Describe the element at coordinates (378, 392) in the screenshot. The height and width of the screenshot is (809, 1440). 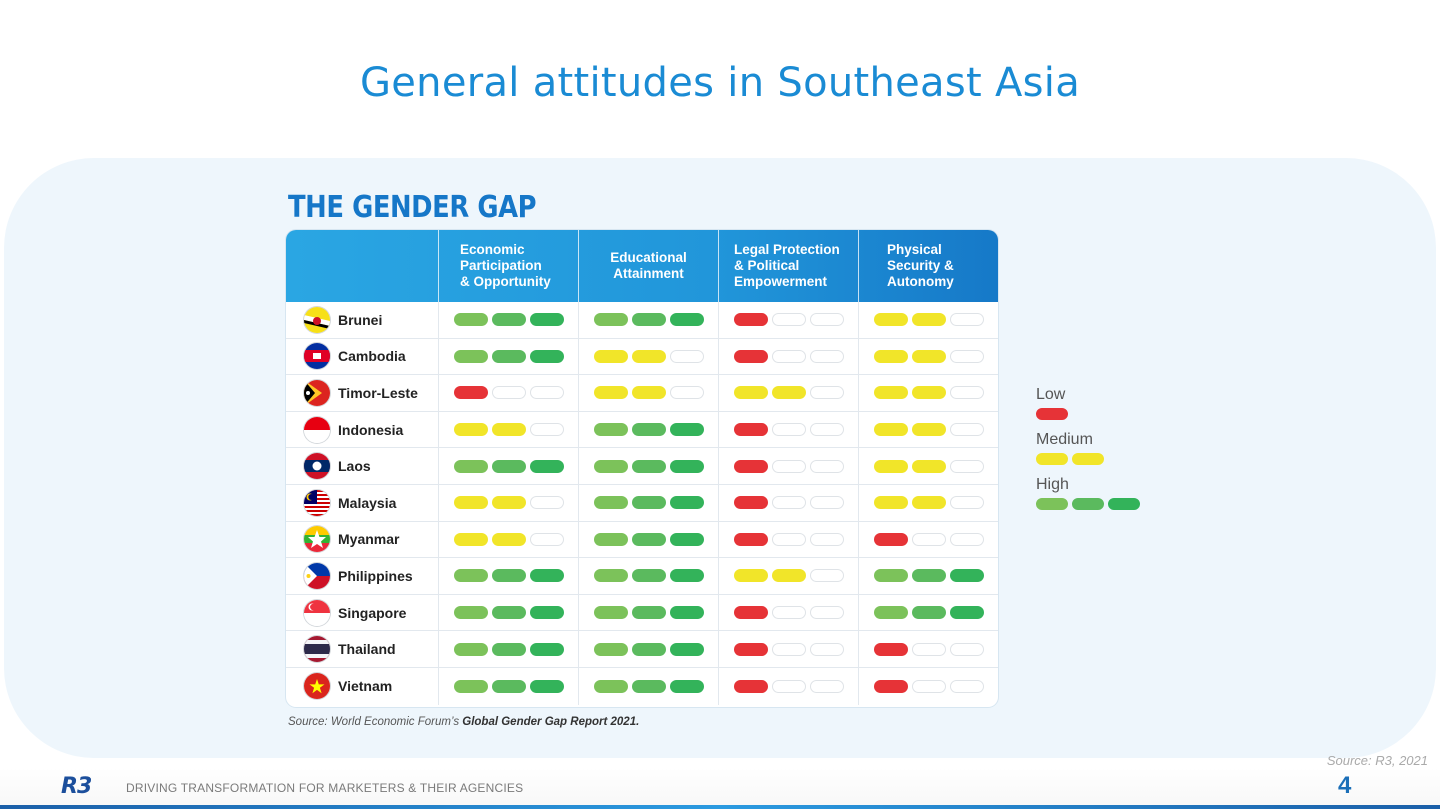
I see `country-name: Timor-Leste` at that location.